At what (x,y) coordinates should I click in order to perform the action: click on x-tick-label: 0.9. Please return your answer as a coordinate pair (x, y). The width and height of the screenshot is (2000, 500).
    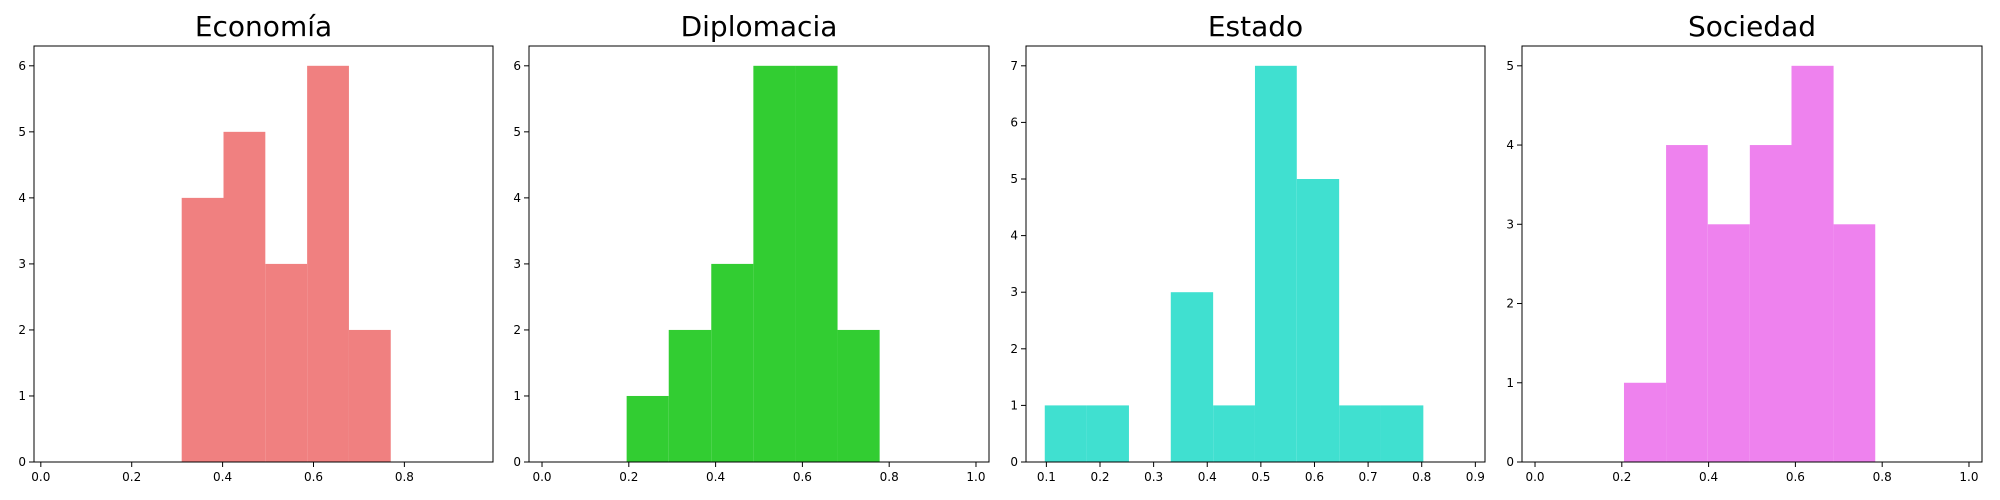
    Looking at the image, I should click on (1475, 477).